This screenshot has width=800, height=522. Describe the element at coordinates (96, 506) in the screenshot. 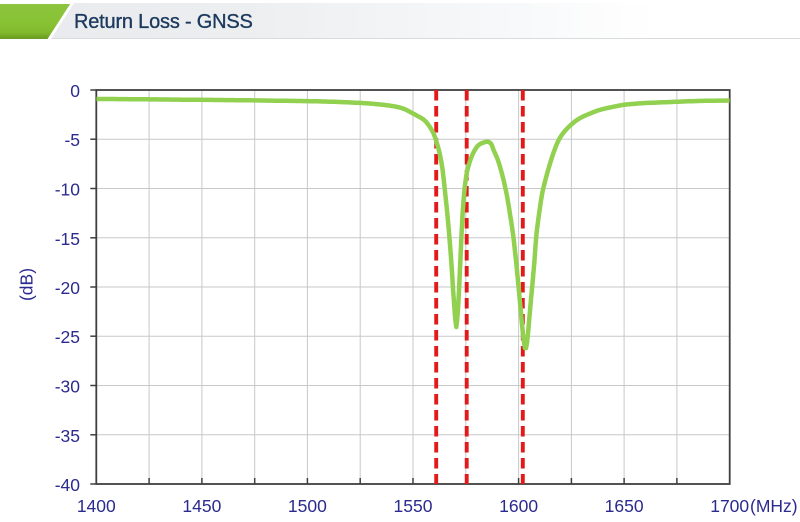

I see `svg-text: 1400` at that location.